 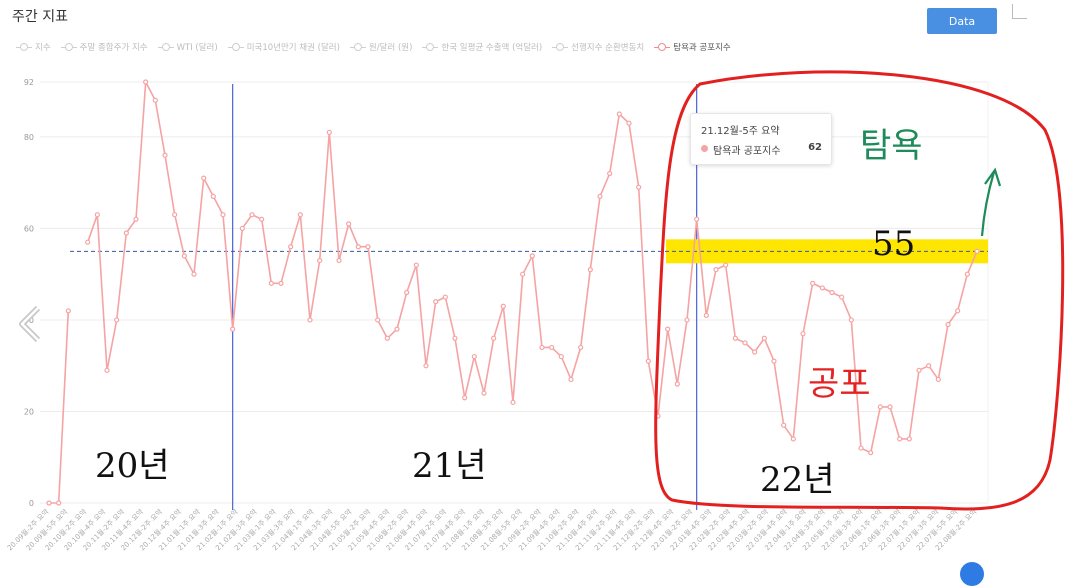 What do you see at coordinates (492, 48) in the screenshot?
I see `legend-label: 한국 일평균 수출액 (억달러)` at bounding box center [492, 48].